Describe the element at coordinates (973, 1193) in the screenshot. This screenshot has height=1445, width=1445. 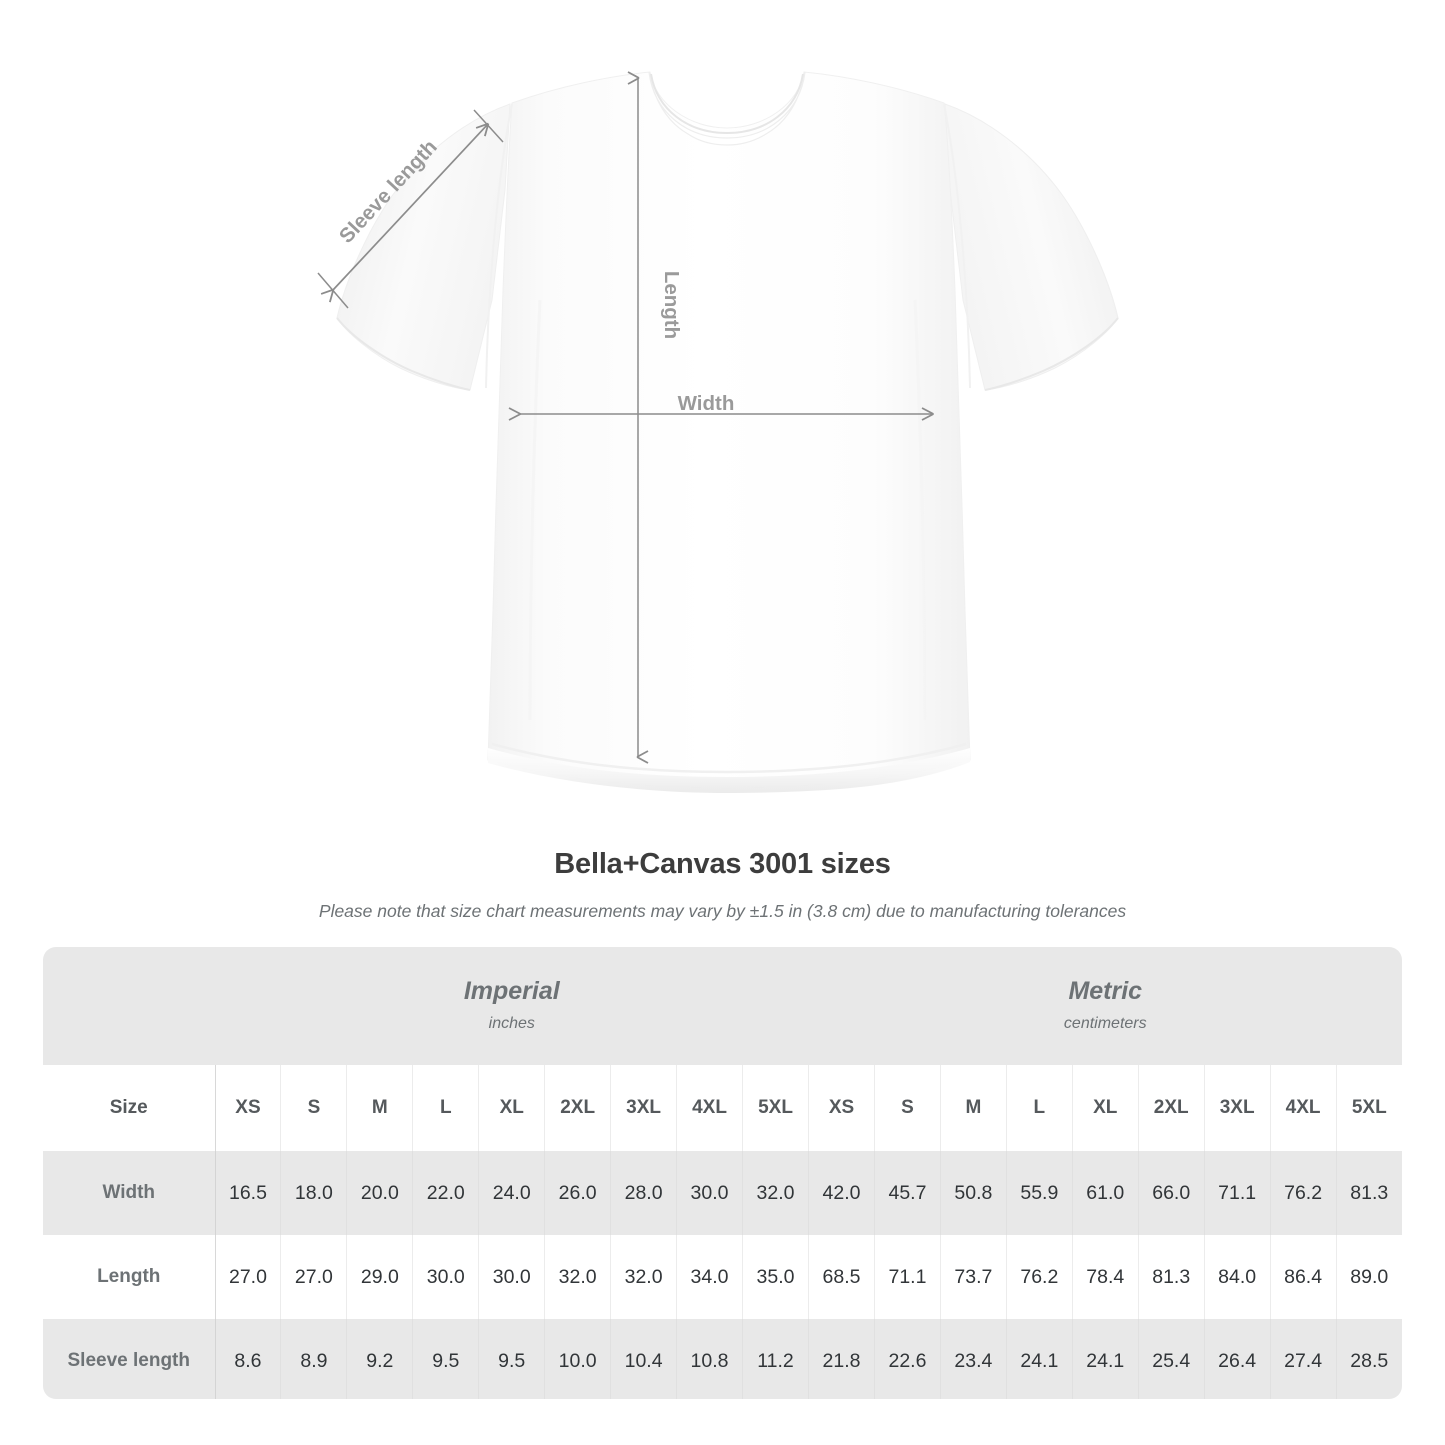
I see `cell-width-m-metric: 50.8` at that location.